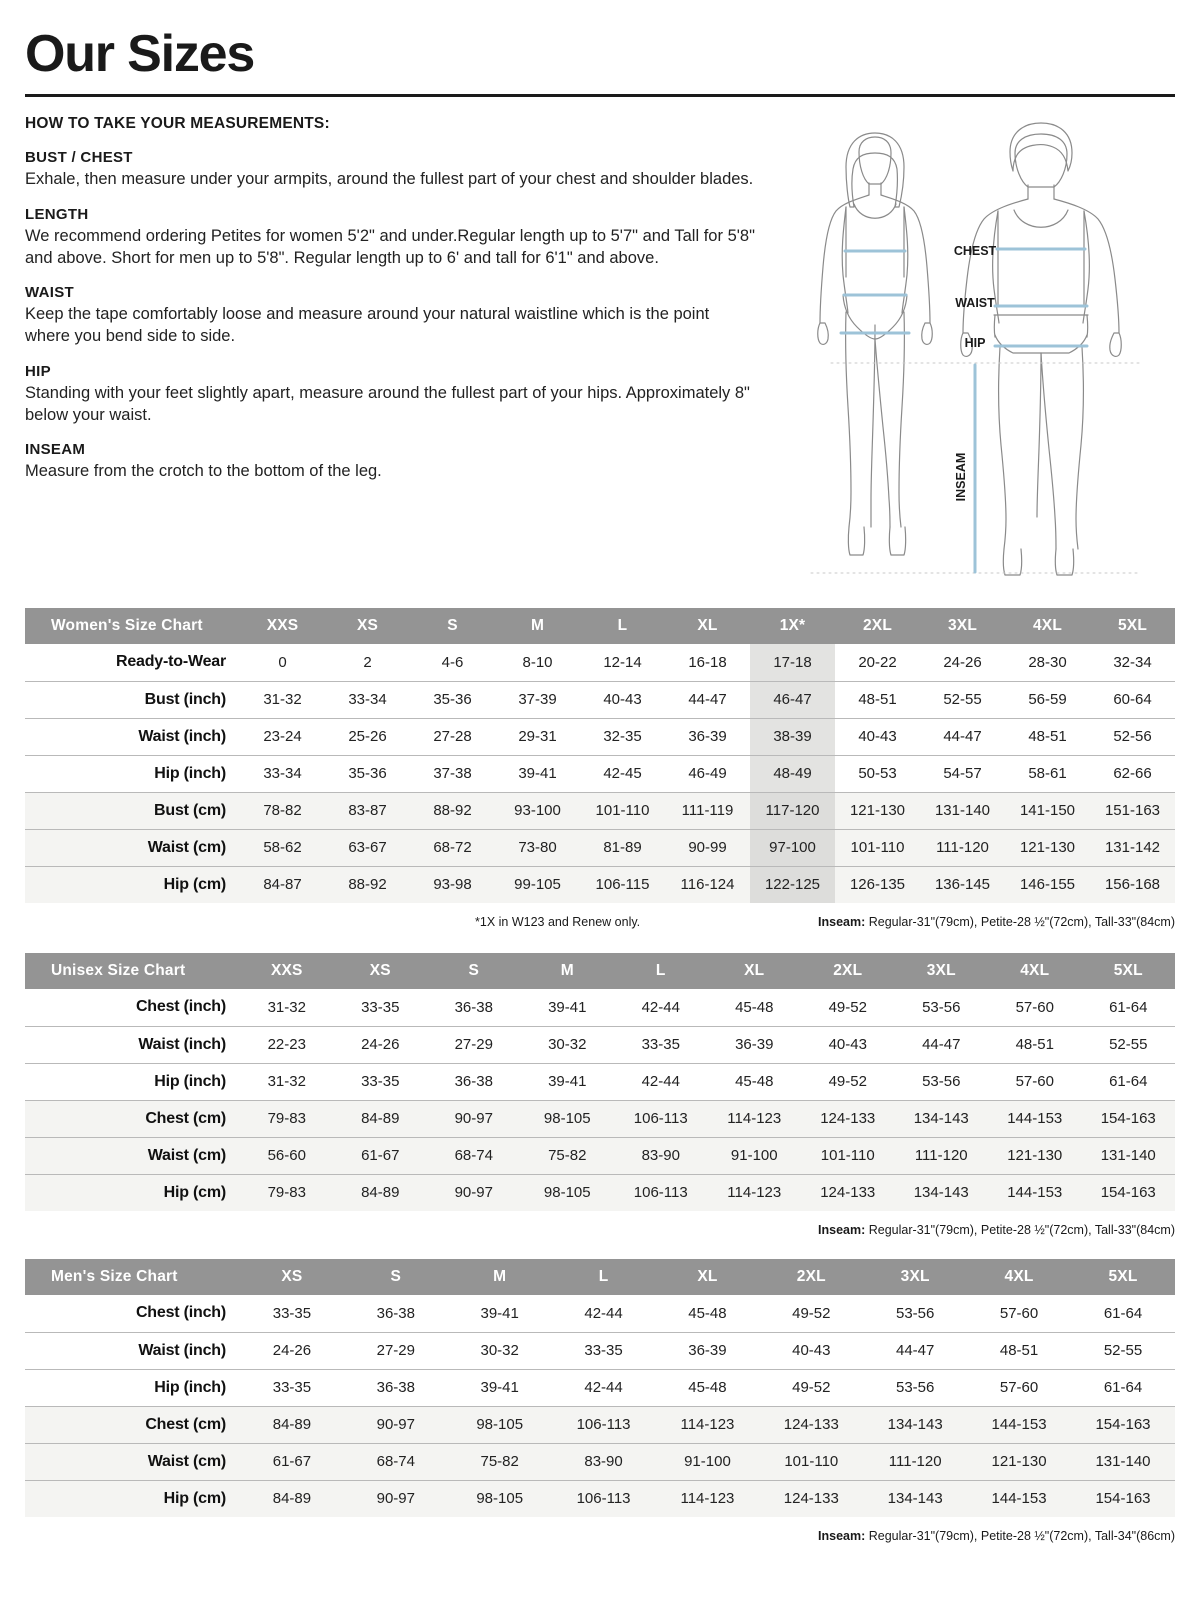 This screenshot has height=1600, width=1200. I want to click on table-cell: 40-43, so click(811, 1350).